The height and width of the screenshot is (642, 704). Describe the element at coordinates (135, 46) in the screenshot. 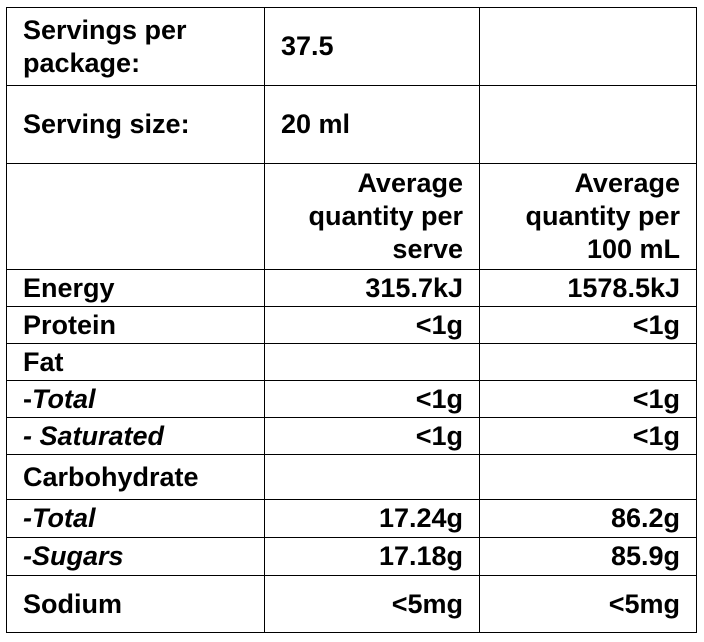

I see `servings-per-package-label: Servings per package:` at that location.